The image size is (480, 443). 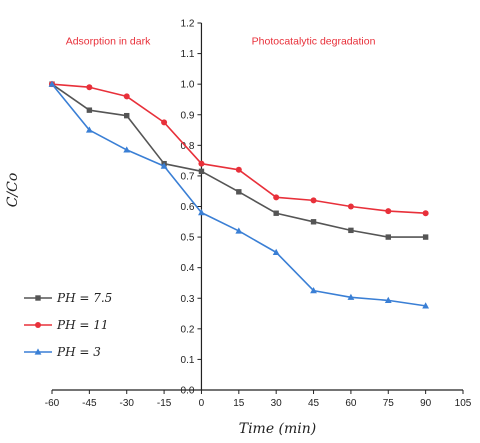 I want to click on x-tick-label: -30, so click(x=127, y=403).